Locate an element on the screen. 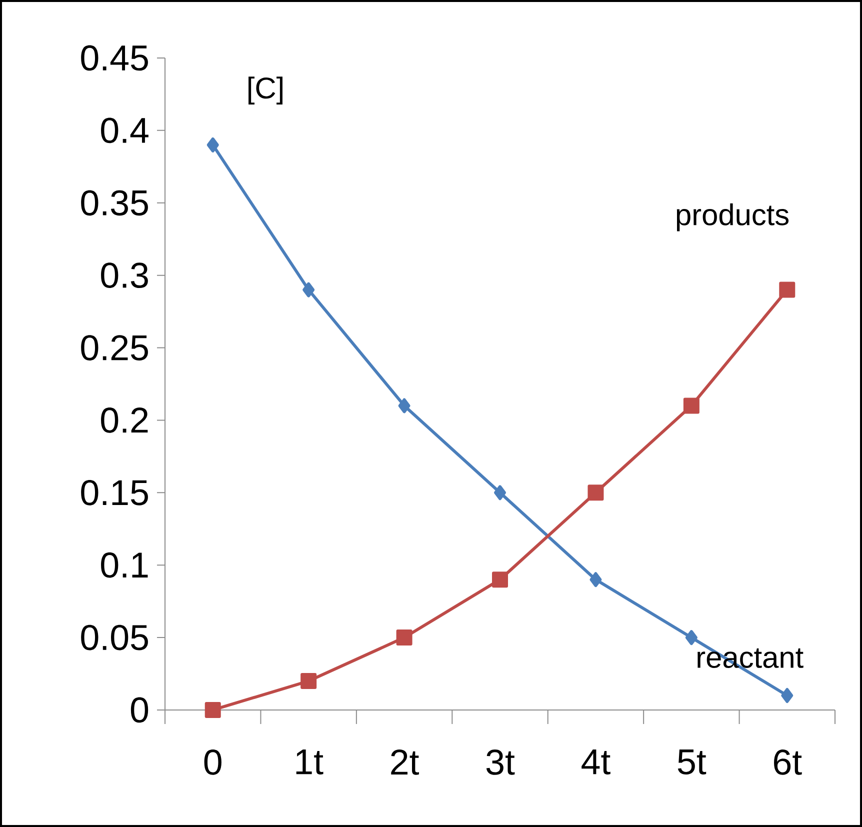 The height and width of the screenshot is (827, 862). y-axis-title: [C] is located at coordinates (265, 90).